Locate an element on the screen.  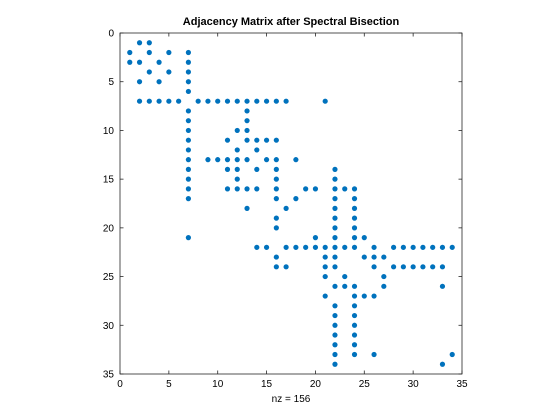
x-tick-label: 35 is located at coordinates (462, 384).